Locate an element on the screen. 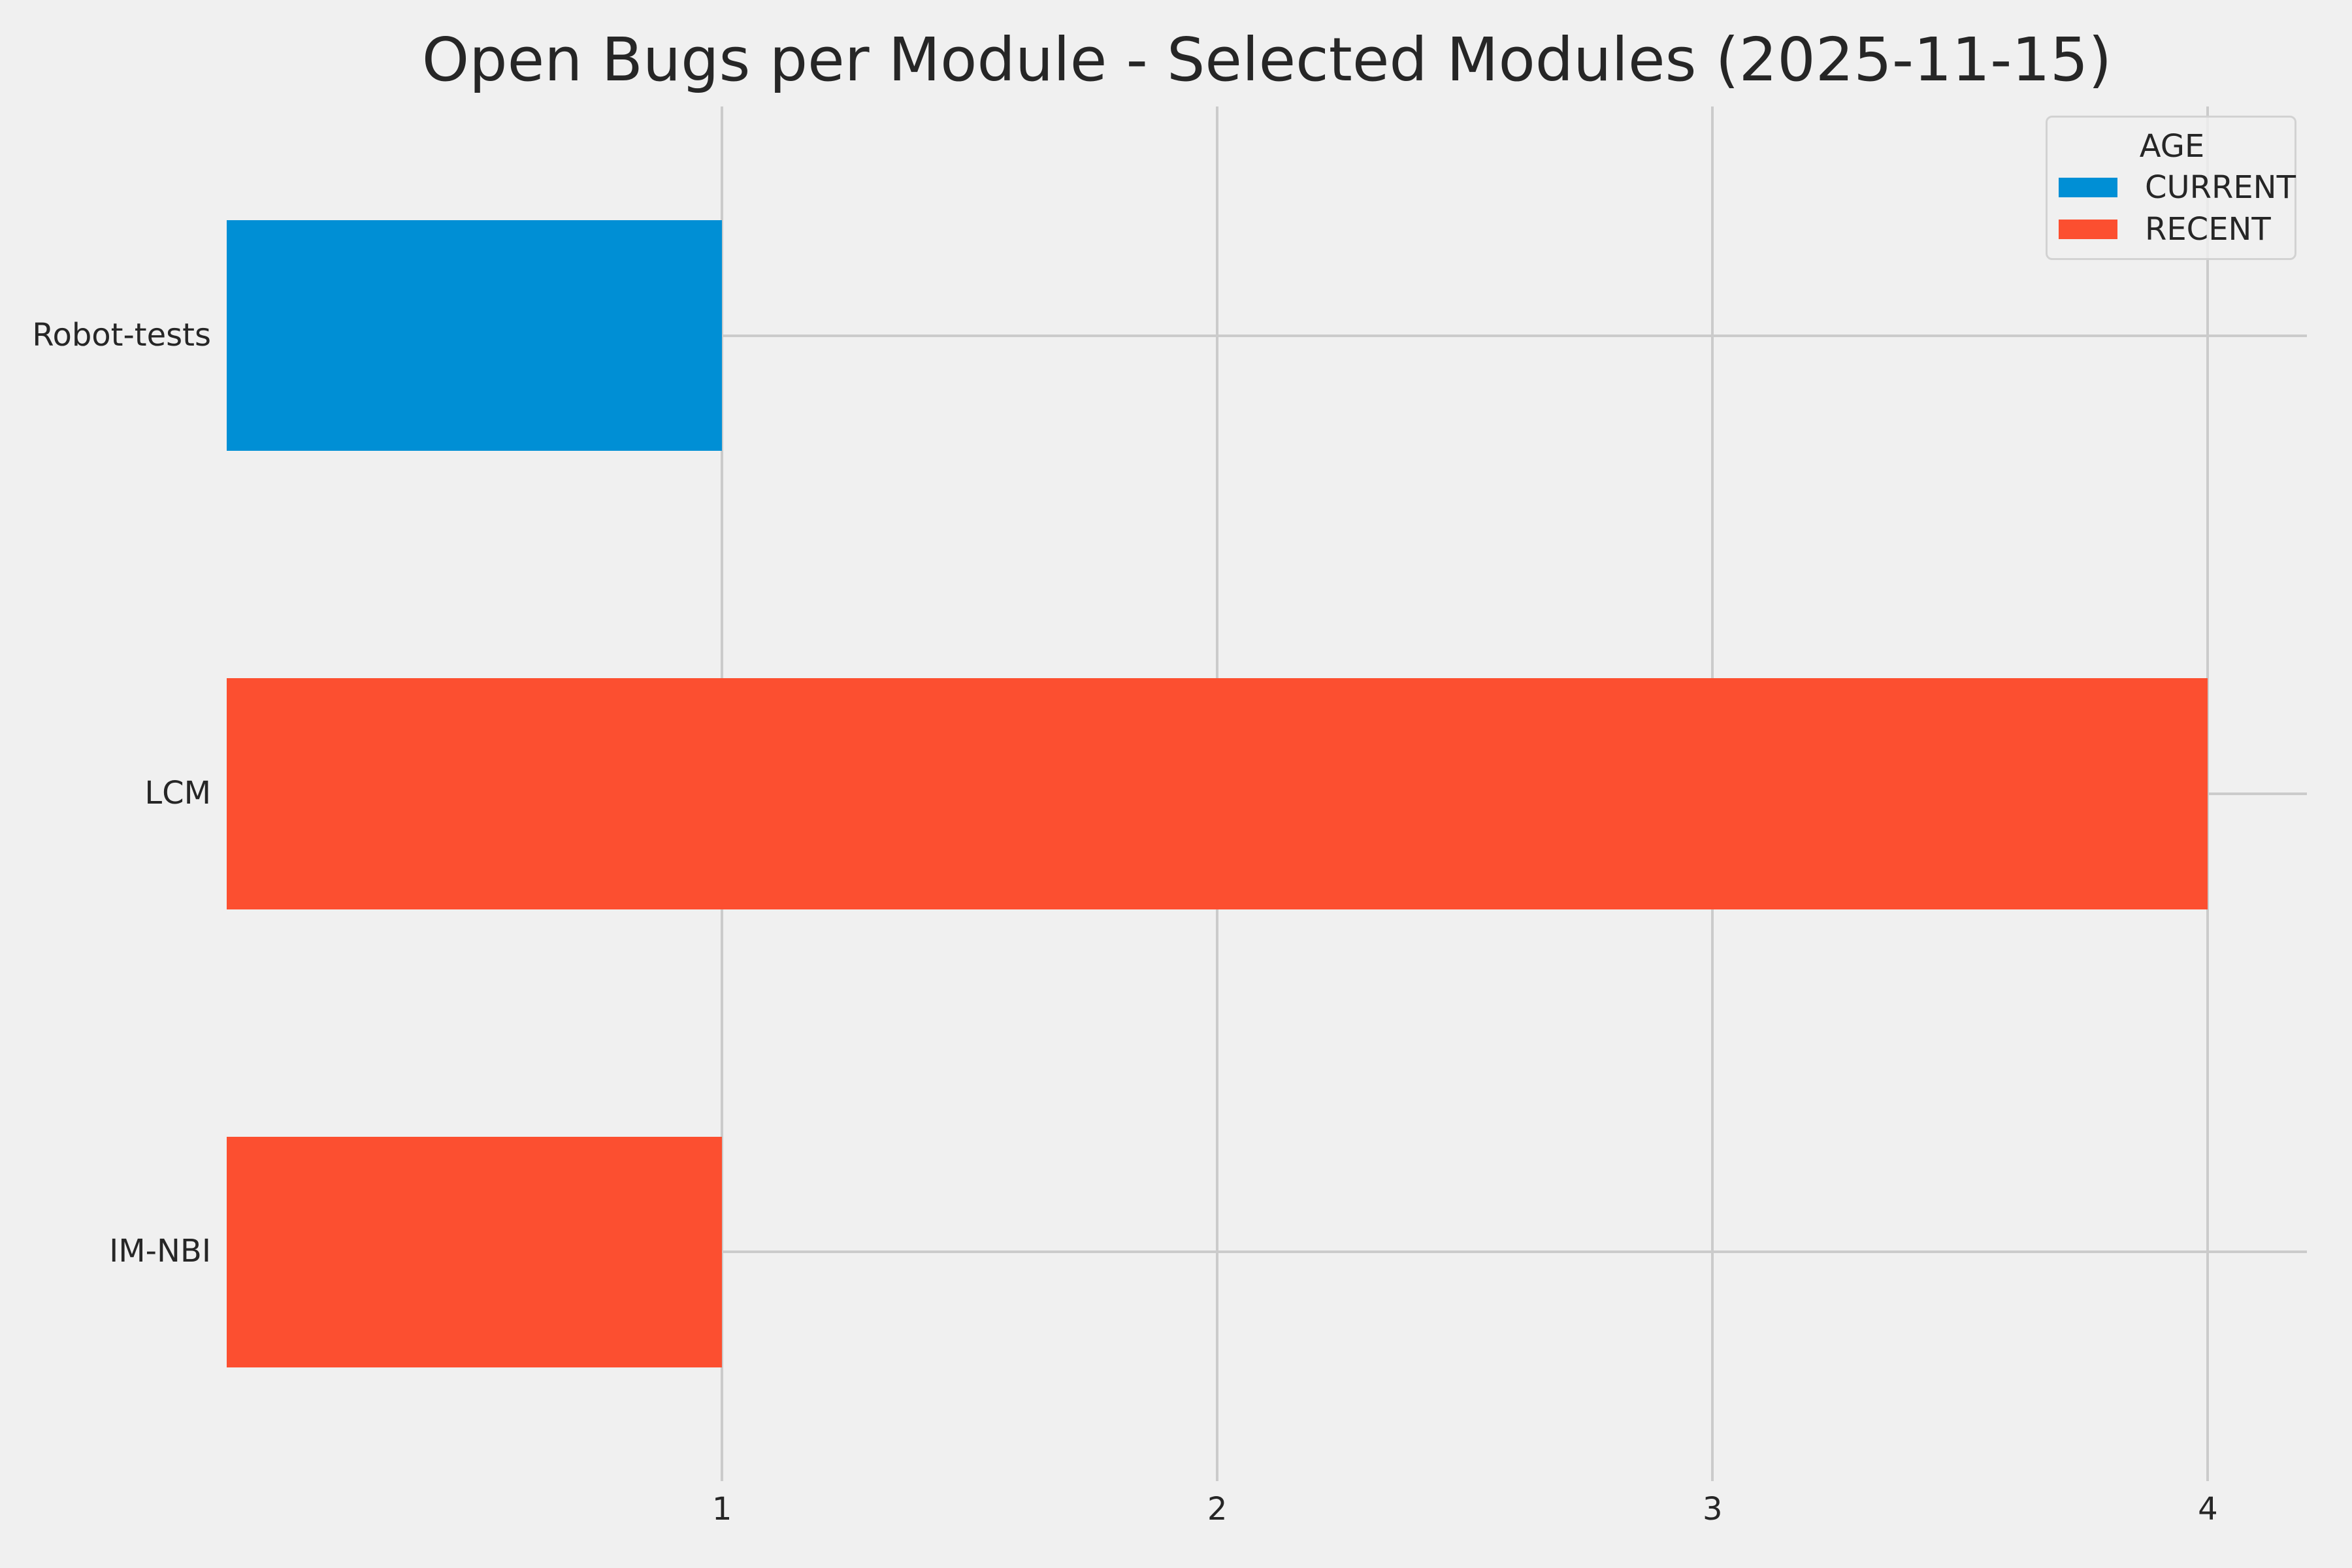  legend-swatch-recent is located at coordinates (2088, 229).